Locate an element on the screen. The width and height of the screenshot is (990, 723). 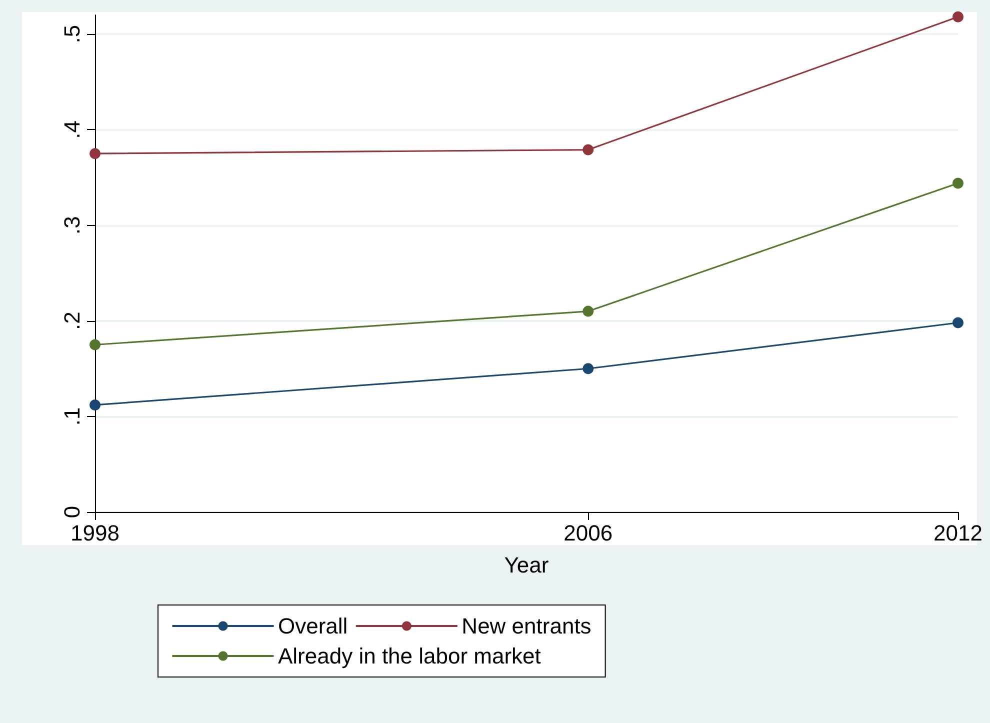
legend-label: New entrants is located at coordinates (527, 626).